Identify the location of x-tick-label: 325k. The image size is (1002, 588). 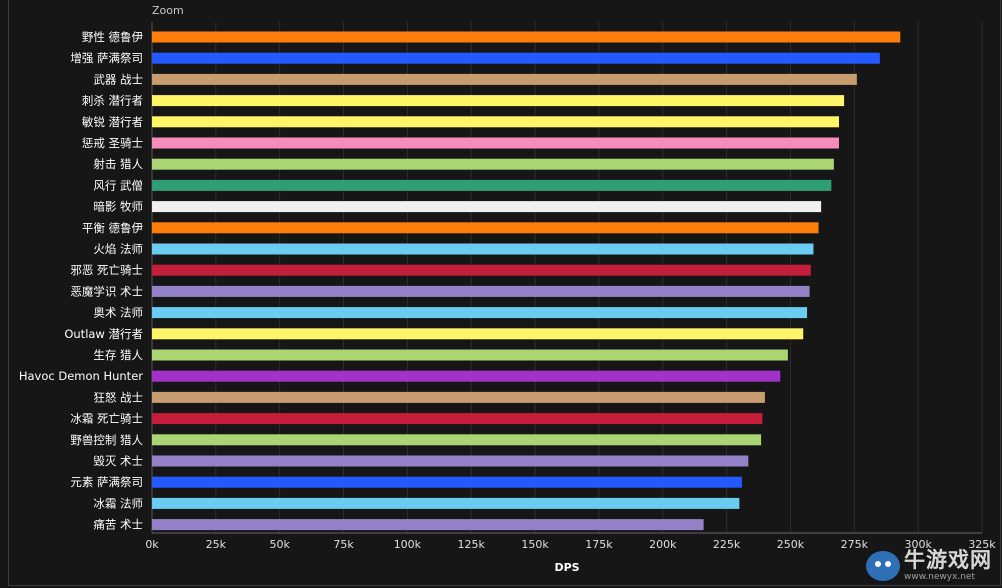
(982, 544).